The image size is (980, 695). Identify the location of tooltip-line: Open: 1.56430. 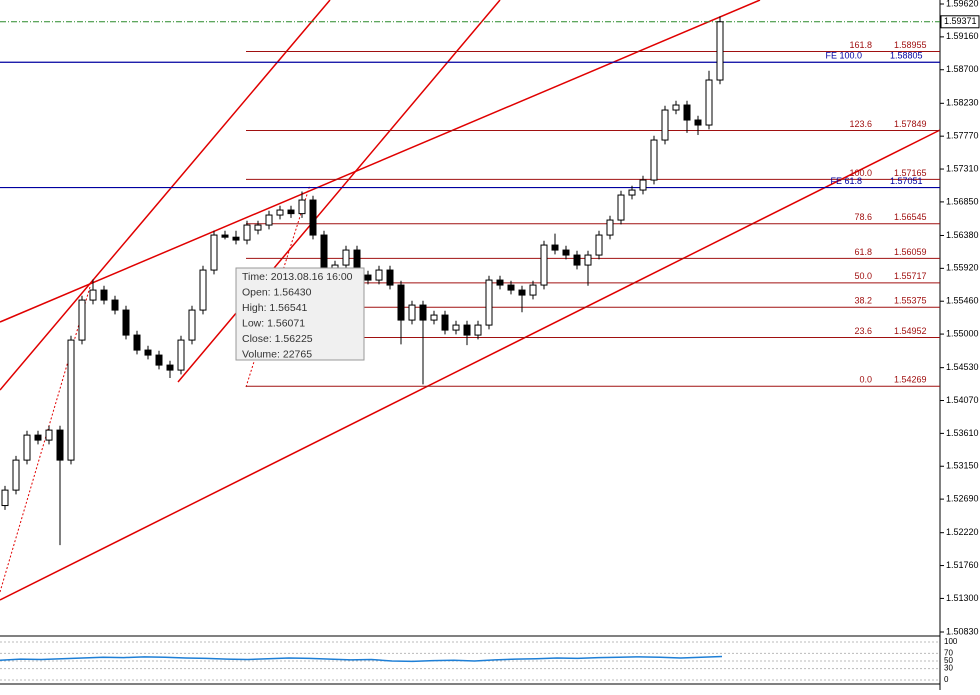
(277, 292).